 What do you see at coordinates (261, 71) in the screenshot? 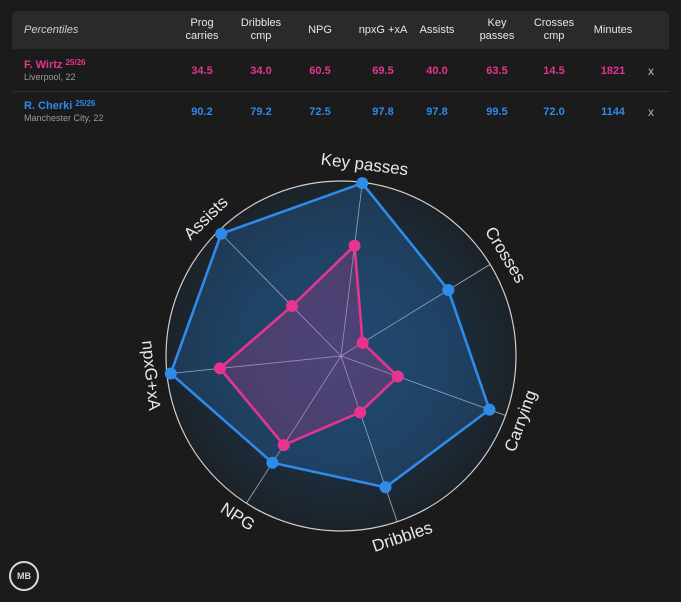
I see `cell-dribbles-cmp: 34.0` at bounding box center [261, 71].